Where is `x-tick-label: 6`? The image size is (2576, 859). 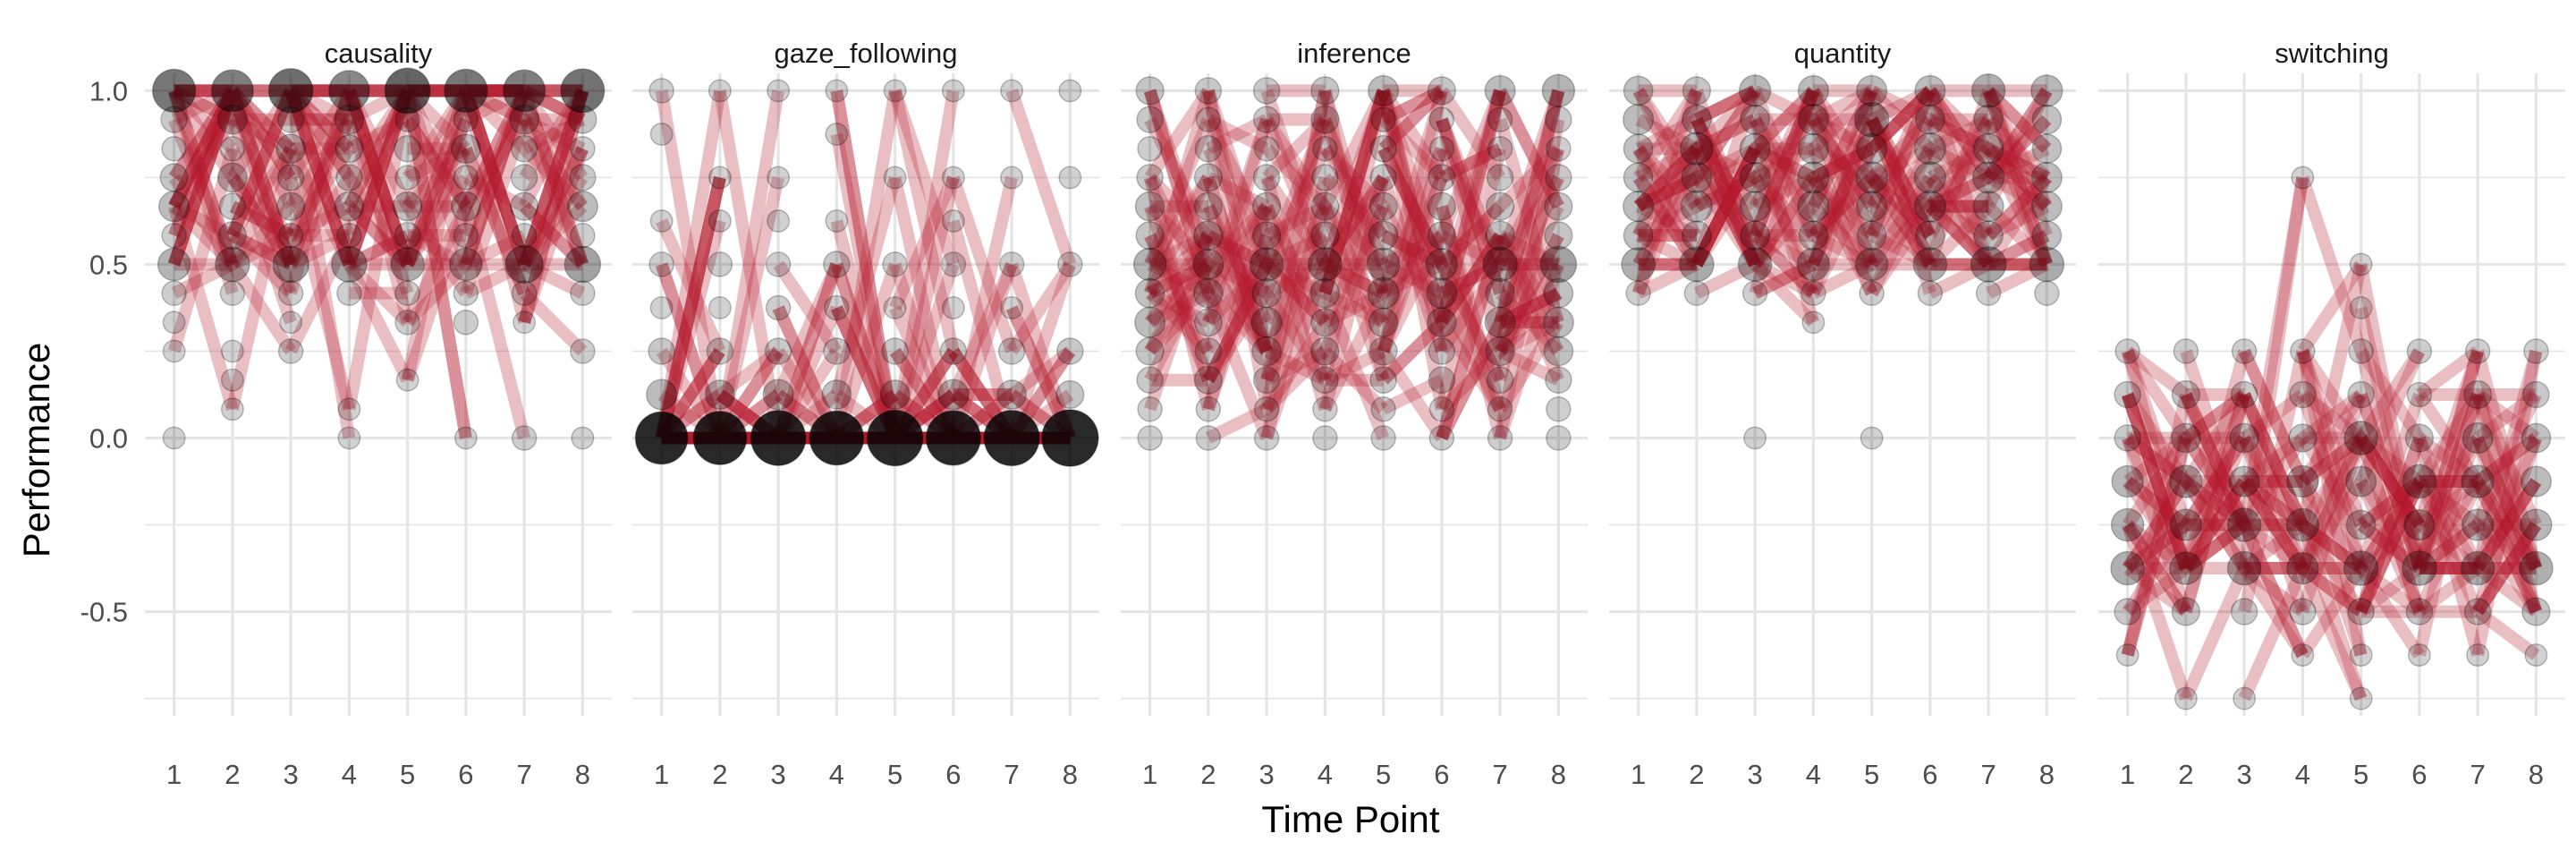 x-tick-label: 6 is located at coordinates (1441, 774).